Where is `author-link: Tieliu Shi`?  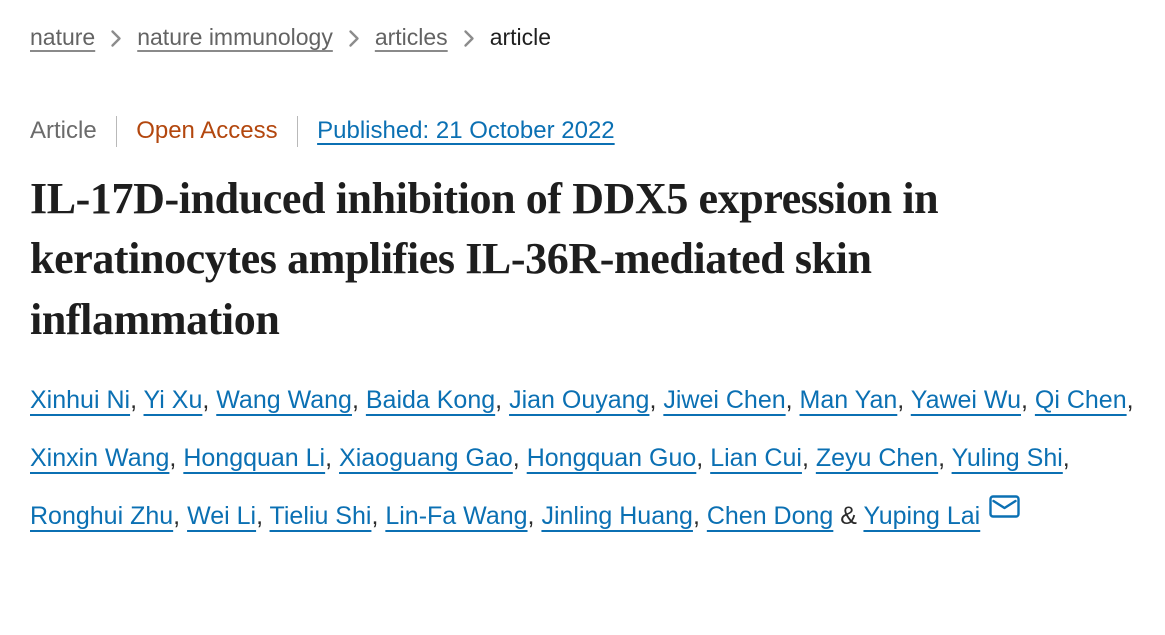 author-link: Tieliu Shi is located at coordinates (320, 515).